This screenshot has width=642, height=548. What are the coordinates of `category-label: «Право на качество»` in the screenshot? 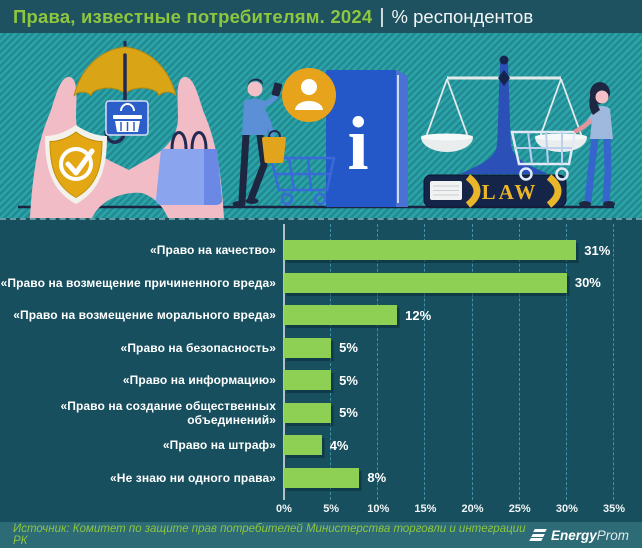 It's located at (213, 250).